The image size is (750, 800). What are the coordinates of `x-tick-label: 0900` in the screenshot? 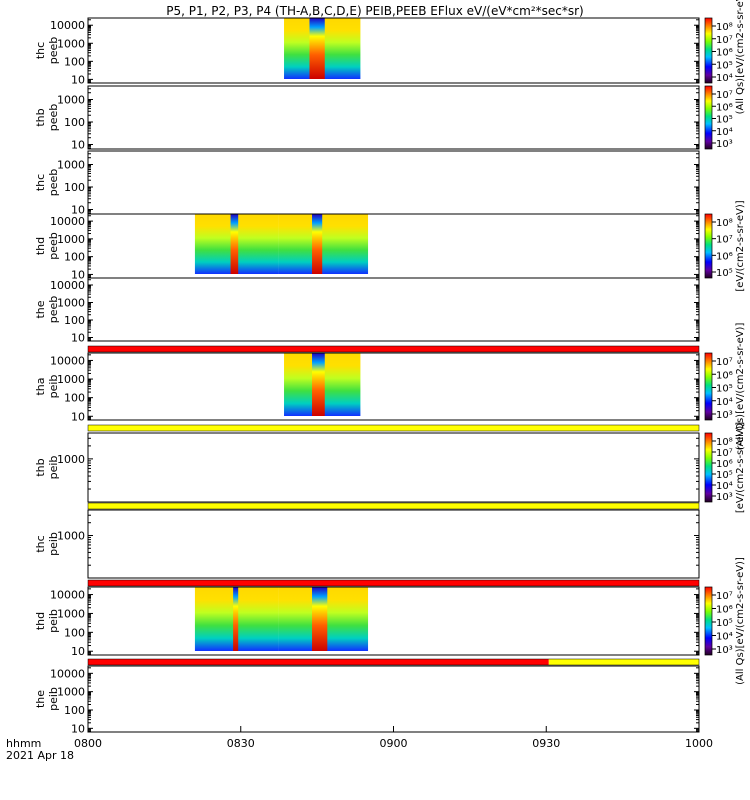 It's located at (394, 743).